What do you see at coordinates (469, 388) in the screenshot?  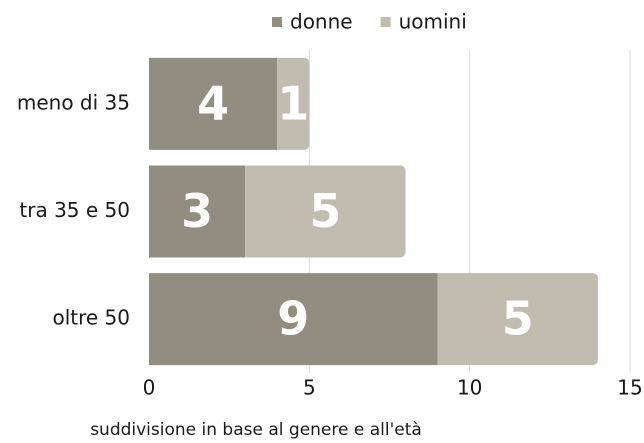 I see `x-tick-label: 10` at bounding box center [469, 388].